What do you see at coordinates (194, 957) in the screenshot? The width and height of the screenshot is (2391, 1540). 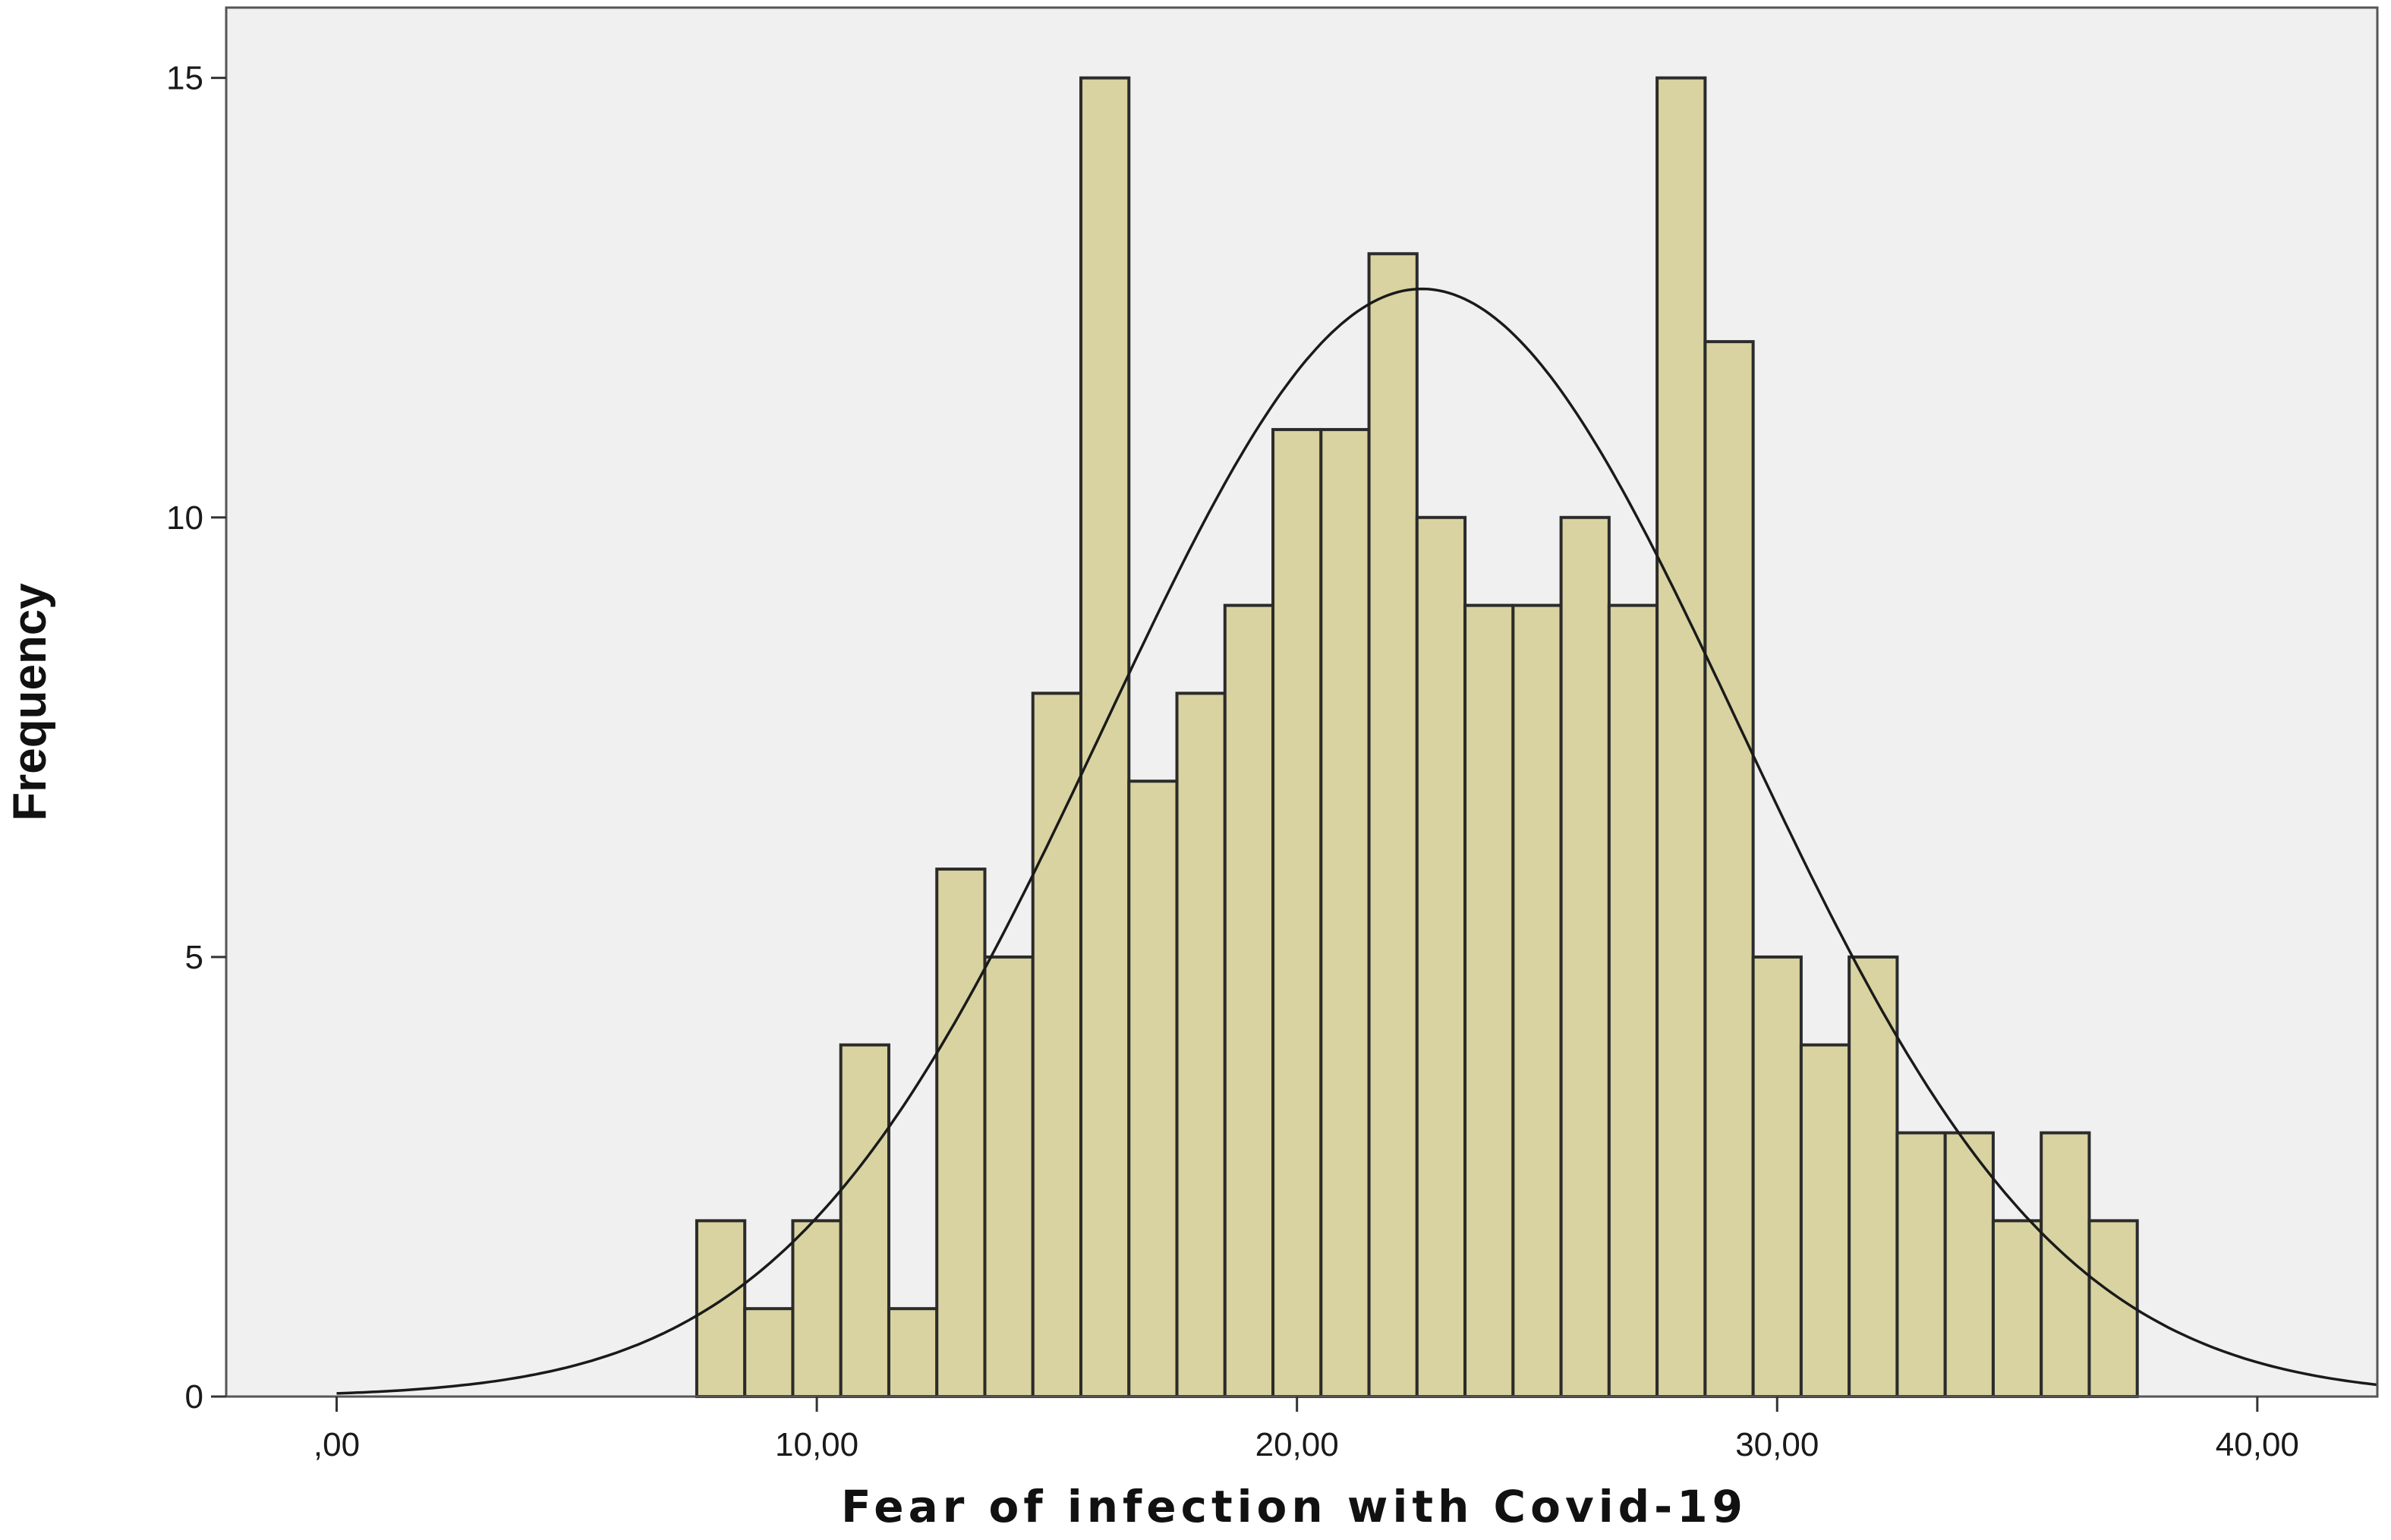 I see `y-tick-label: 5` at bounding box center [194, 957].